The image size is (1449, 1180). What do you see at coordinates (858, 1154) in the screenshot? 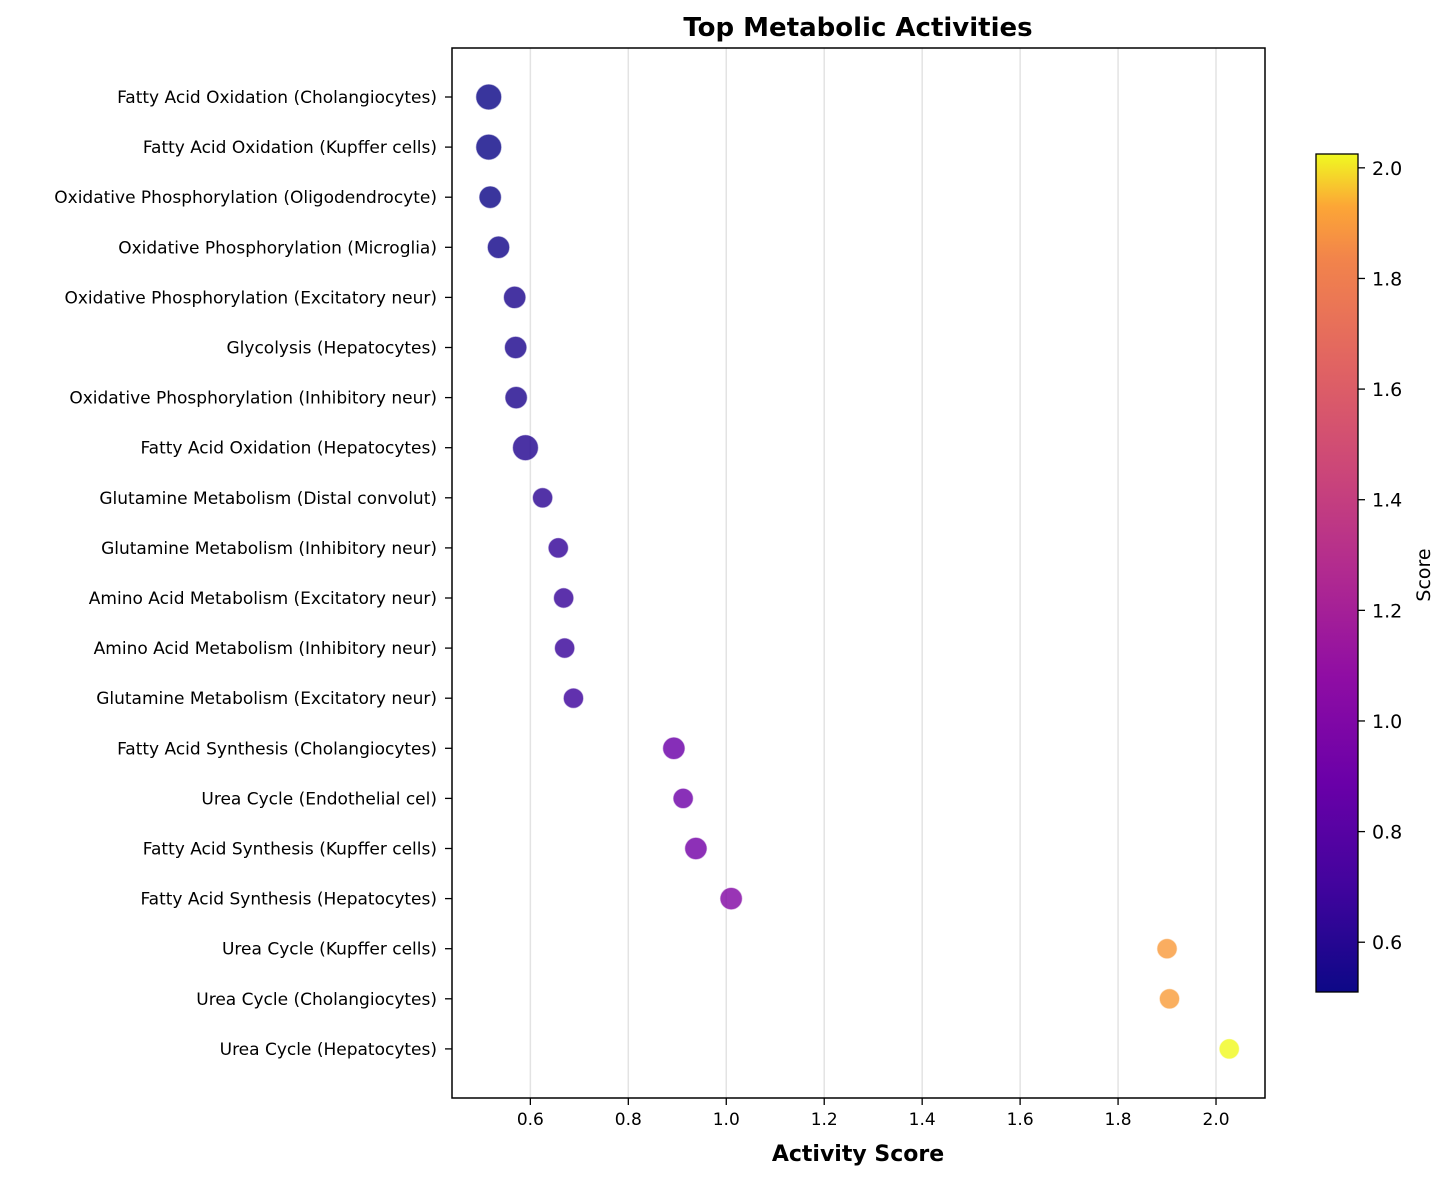
I see `x-axis-title: Activity Score` at bounding box center [858, 1154].